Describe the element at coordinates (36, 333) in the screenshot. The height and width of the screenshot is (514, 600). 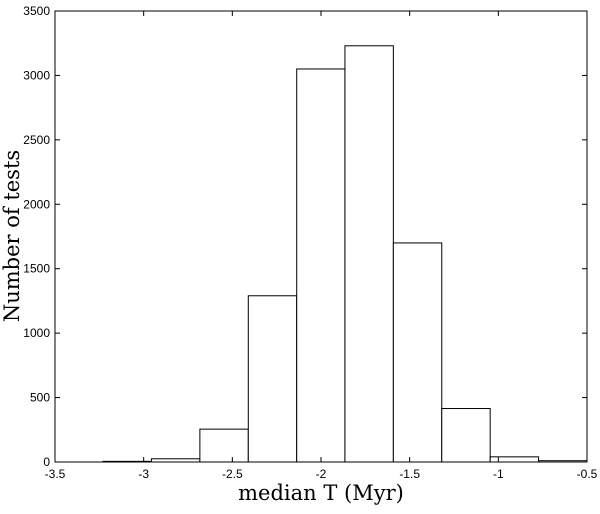
I see `y-tick-label: 1000` at that location.